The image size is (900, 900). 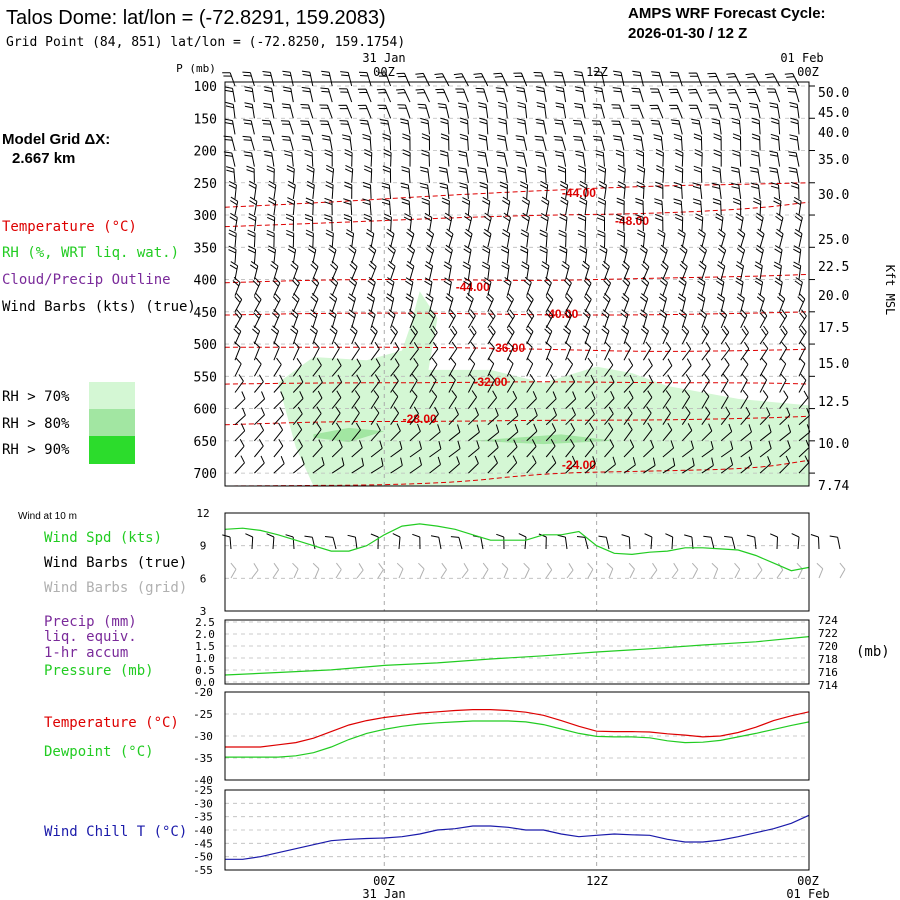 I want to click on temperature-contour-label-6: -28.00, so click(x=420, y=419).